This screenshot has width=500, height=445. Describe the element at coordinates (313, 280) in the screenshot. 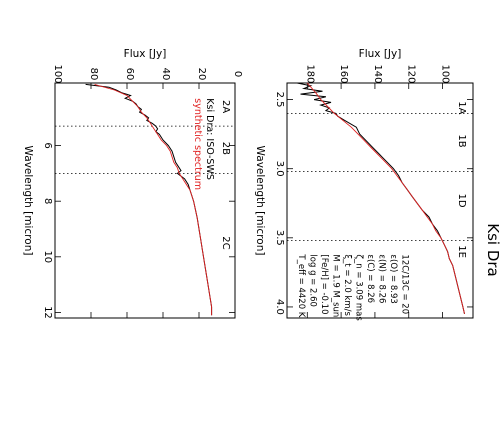

I see `model-parameter: log g = 2.60` at that location.